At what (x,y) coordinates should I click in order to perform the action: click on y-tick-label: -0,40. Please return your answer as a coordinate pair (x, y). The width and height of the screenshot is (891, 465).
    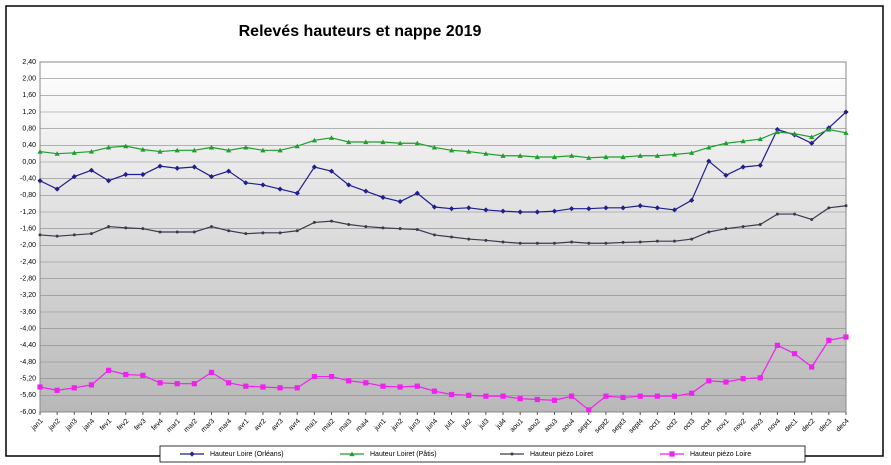
    Looking at the image, I should click on (28, 179).